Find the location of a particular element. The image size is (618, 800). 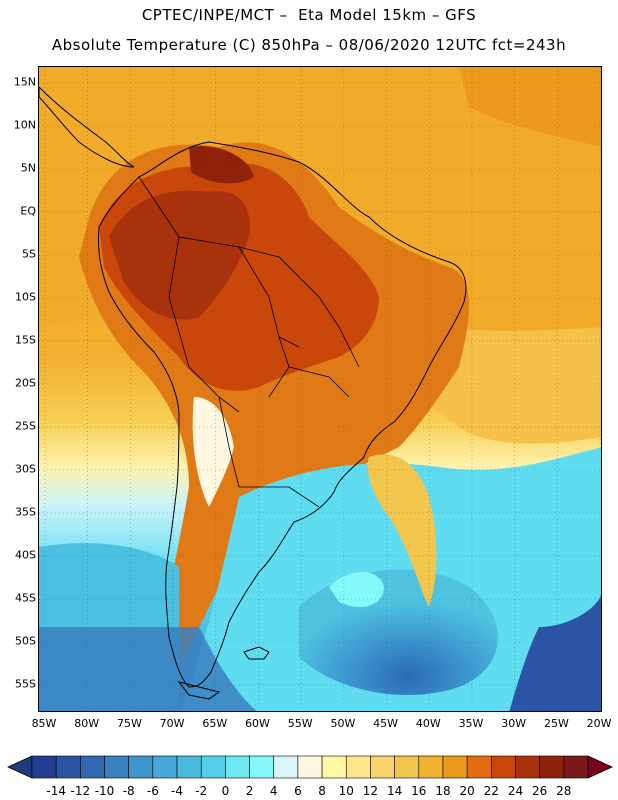

lon-tick-label: 85W is located at coordinates (44, 723).